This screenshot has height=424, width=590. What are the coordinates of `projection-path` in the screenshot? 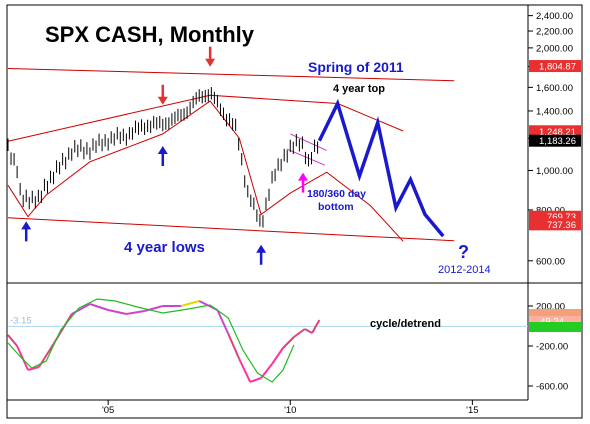 It's located at (381, 168).